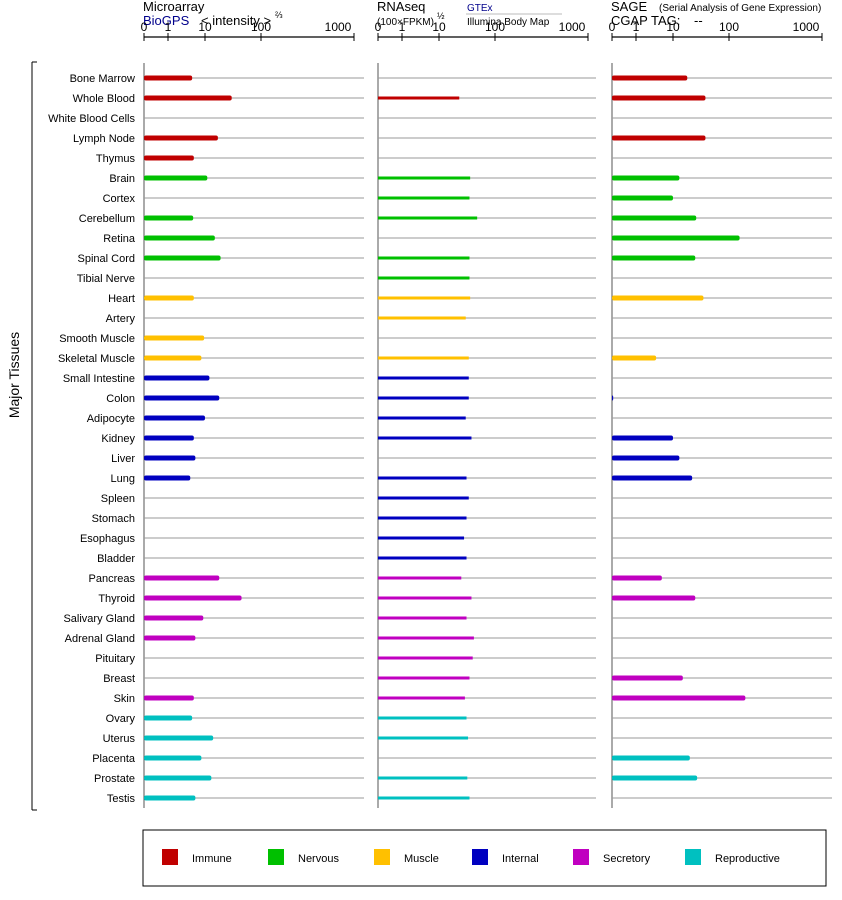  I want to click on cgap-tag-value: --, so click(698, 20).